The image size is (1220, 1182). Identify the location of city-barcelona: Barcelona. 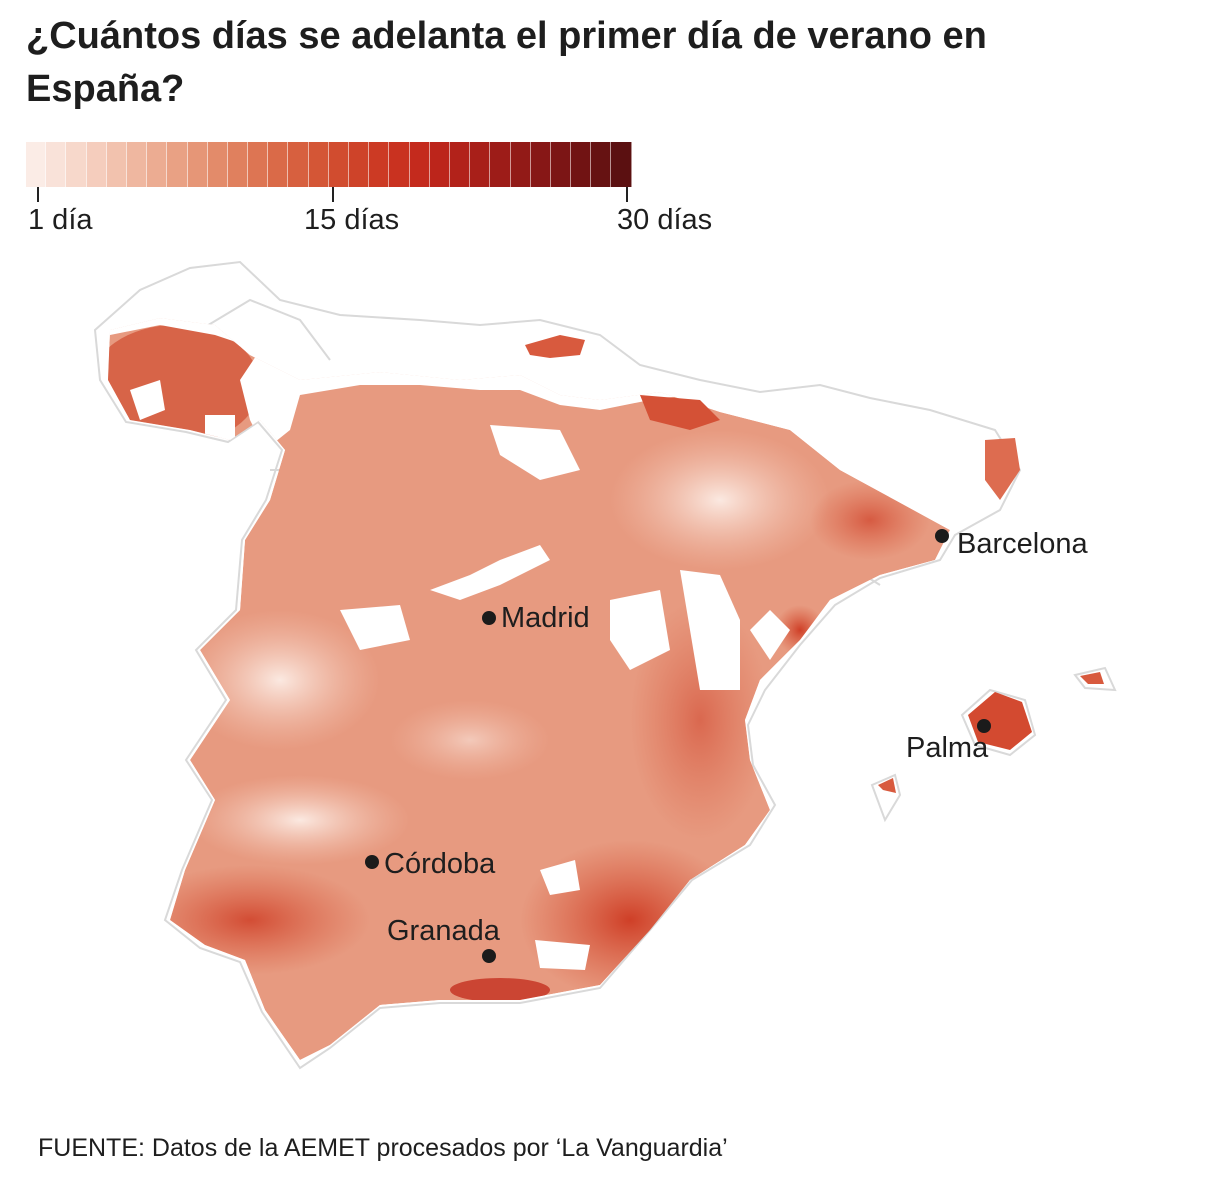
(1011, 544).